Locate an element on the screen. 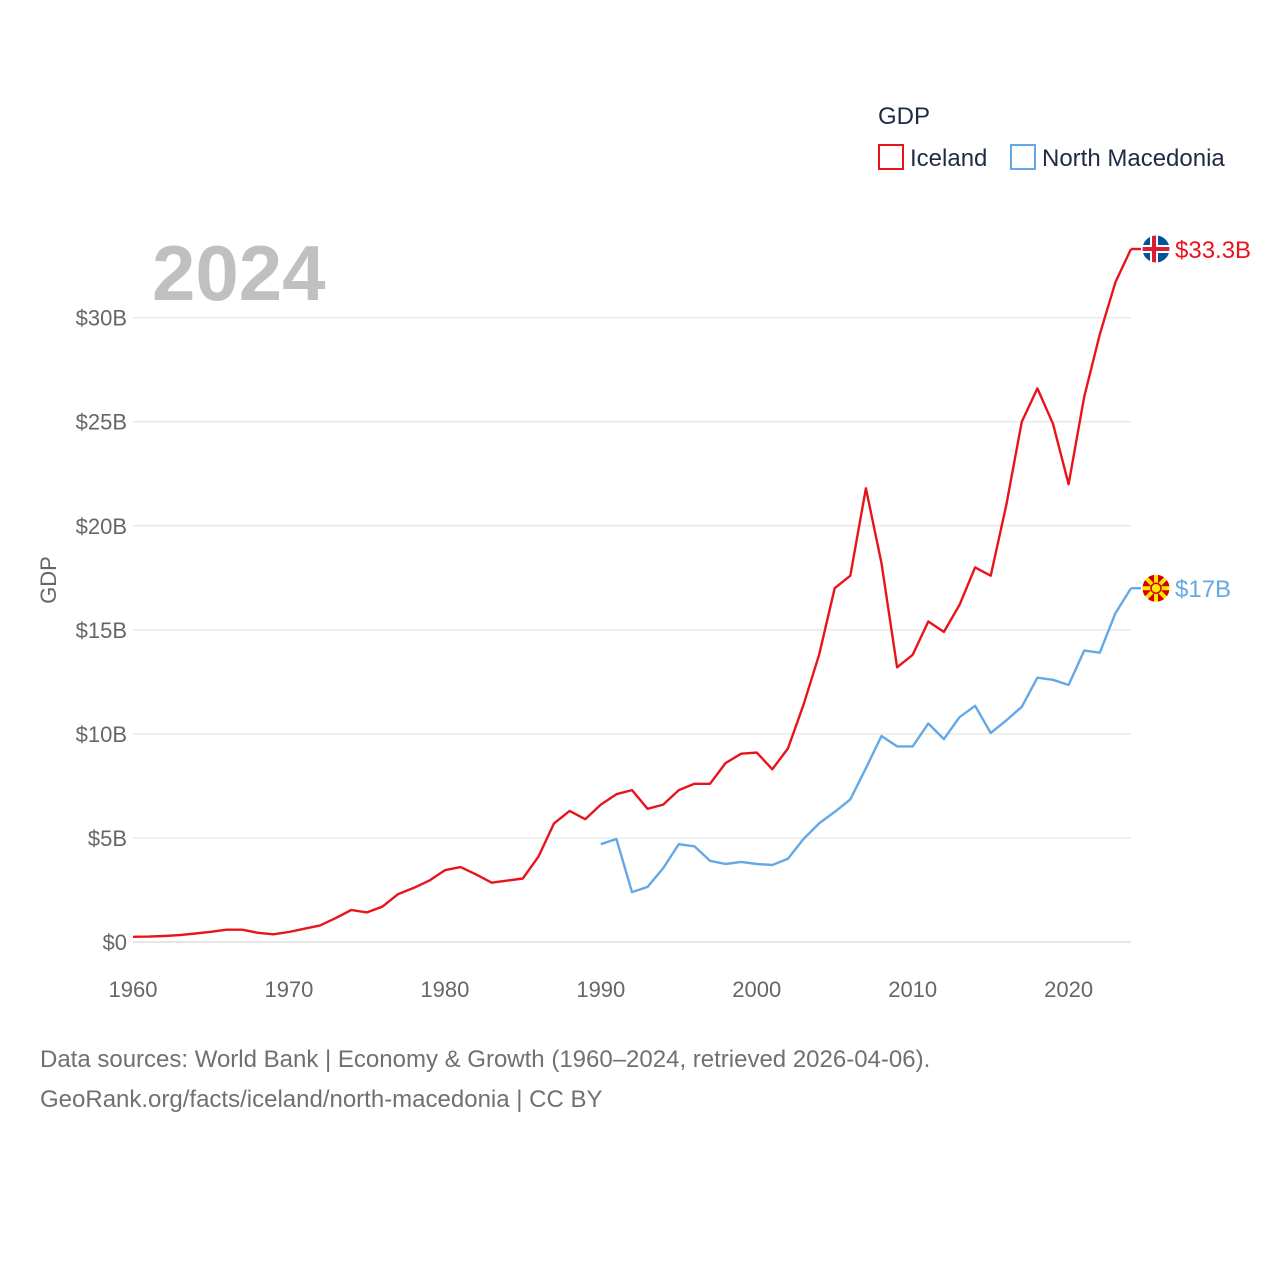 This screenshot has width=1280, height=1280. y-tick-label: $15B is located at coordinates (101, 630).